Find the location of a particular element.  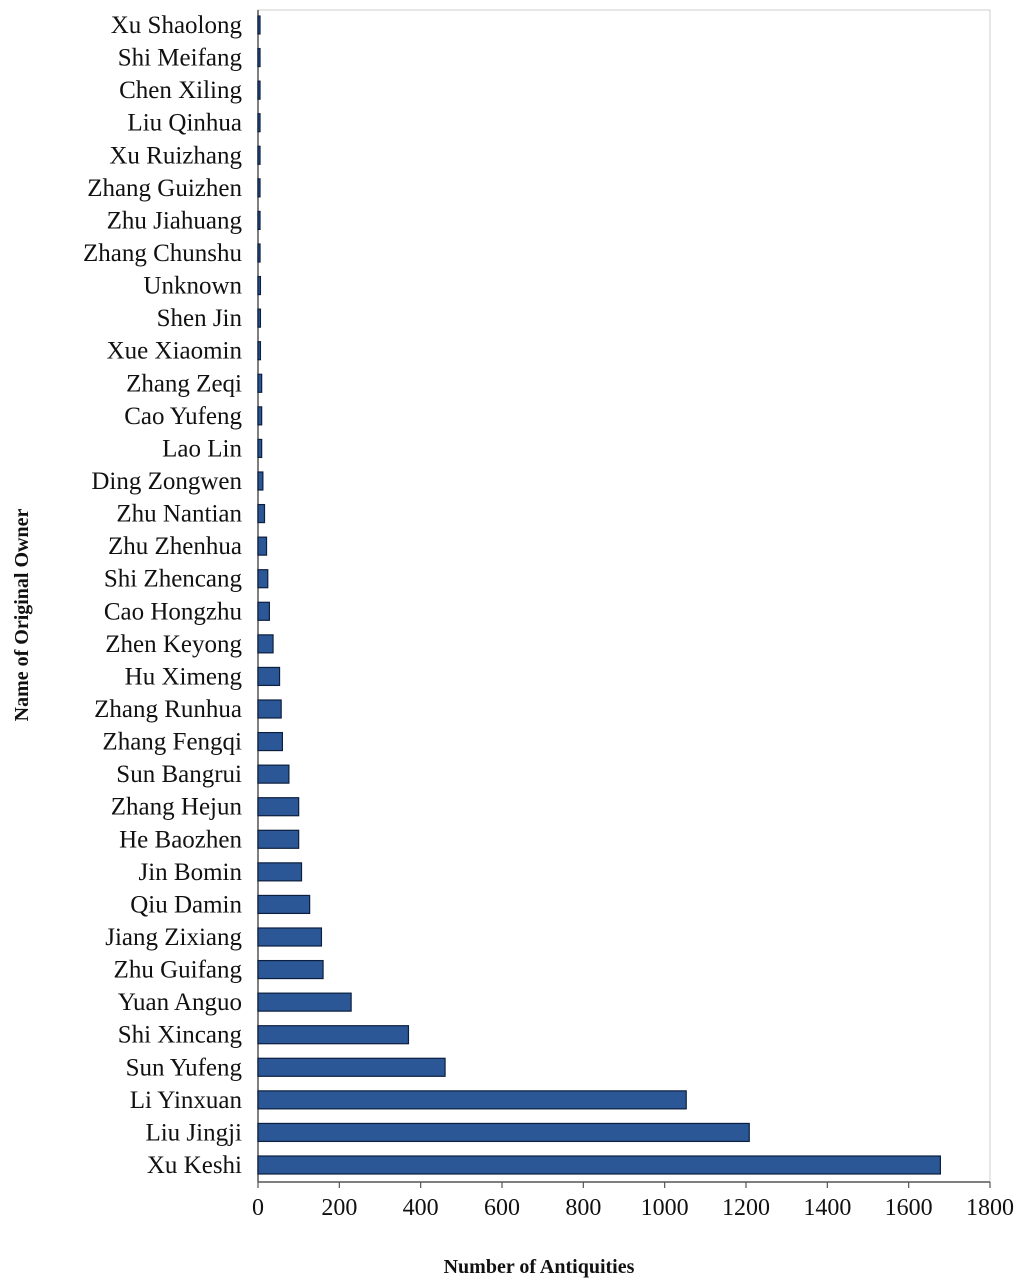

bar-zhang-chunshu is located at coordinates (259, 253).